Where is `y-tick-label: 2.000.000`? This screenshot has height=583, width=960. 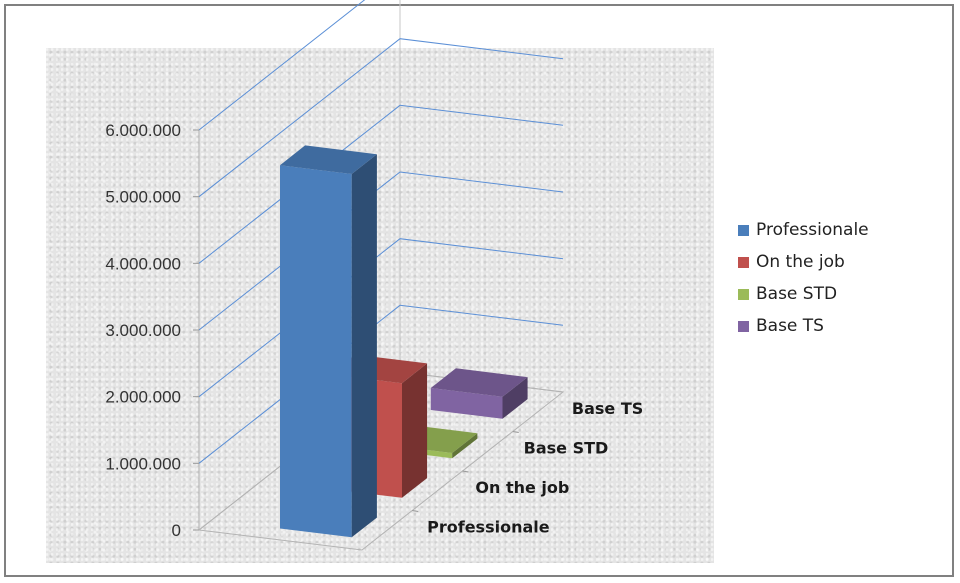
y-tick-label: 2.000.000 is located at coordinates (143, 397).